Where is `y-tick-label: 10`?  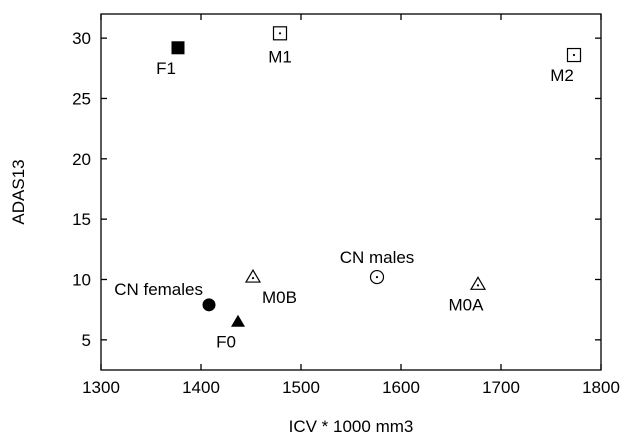 y-tick-label: 10 is located at coordinates (81, 279).